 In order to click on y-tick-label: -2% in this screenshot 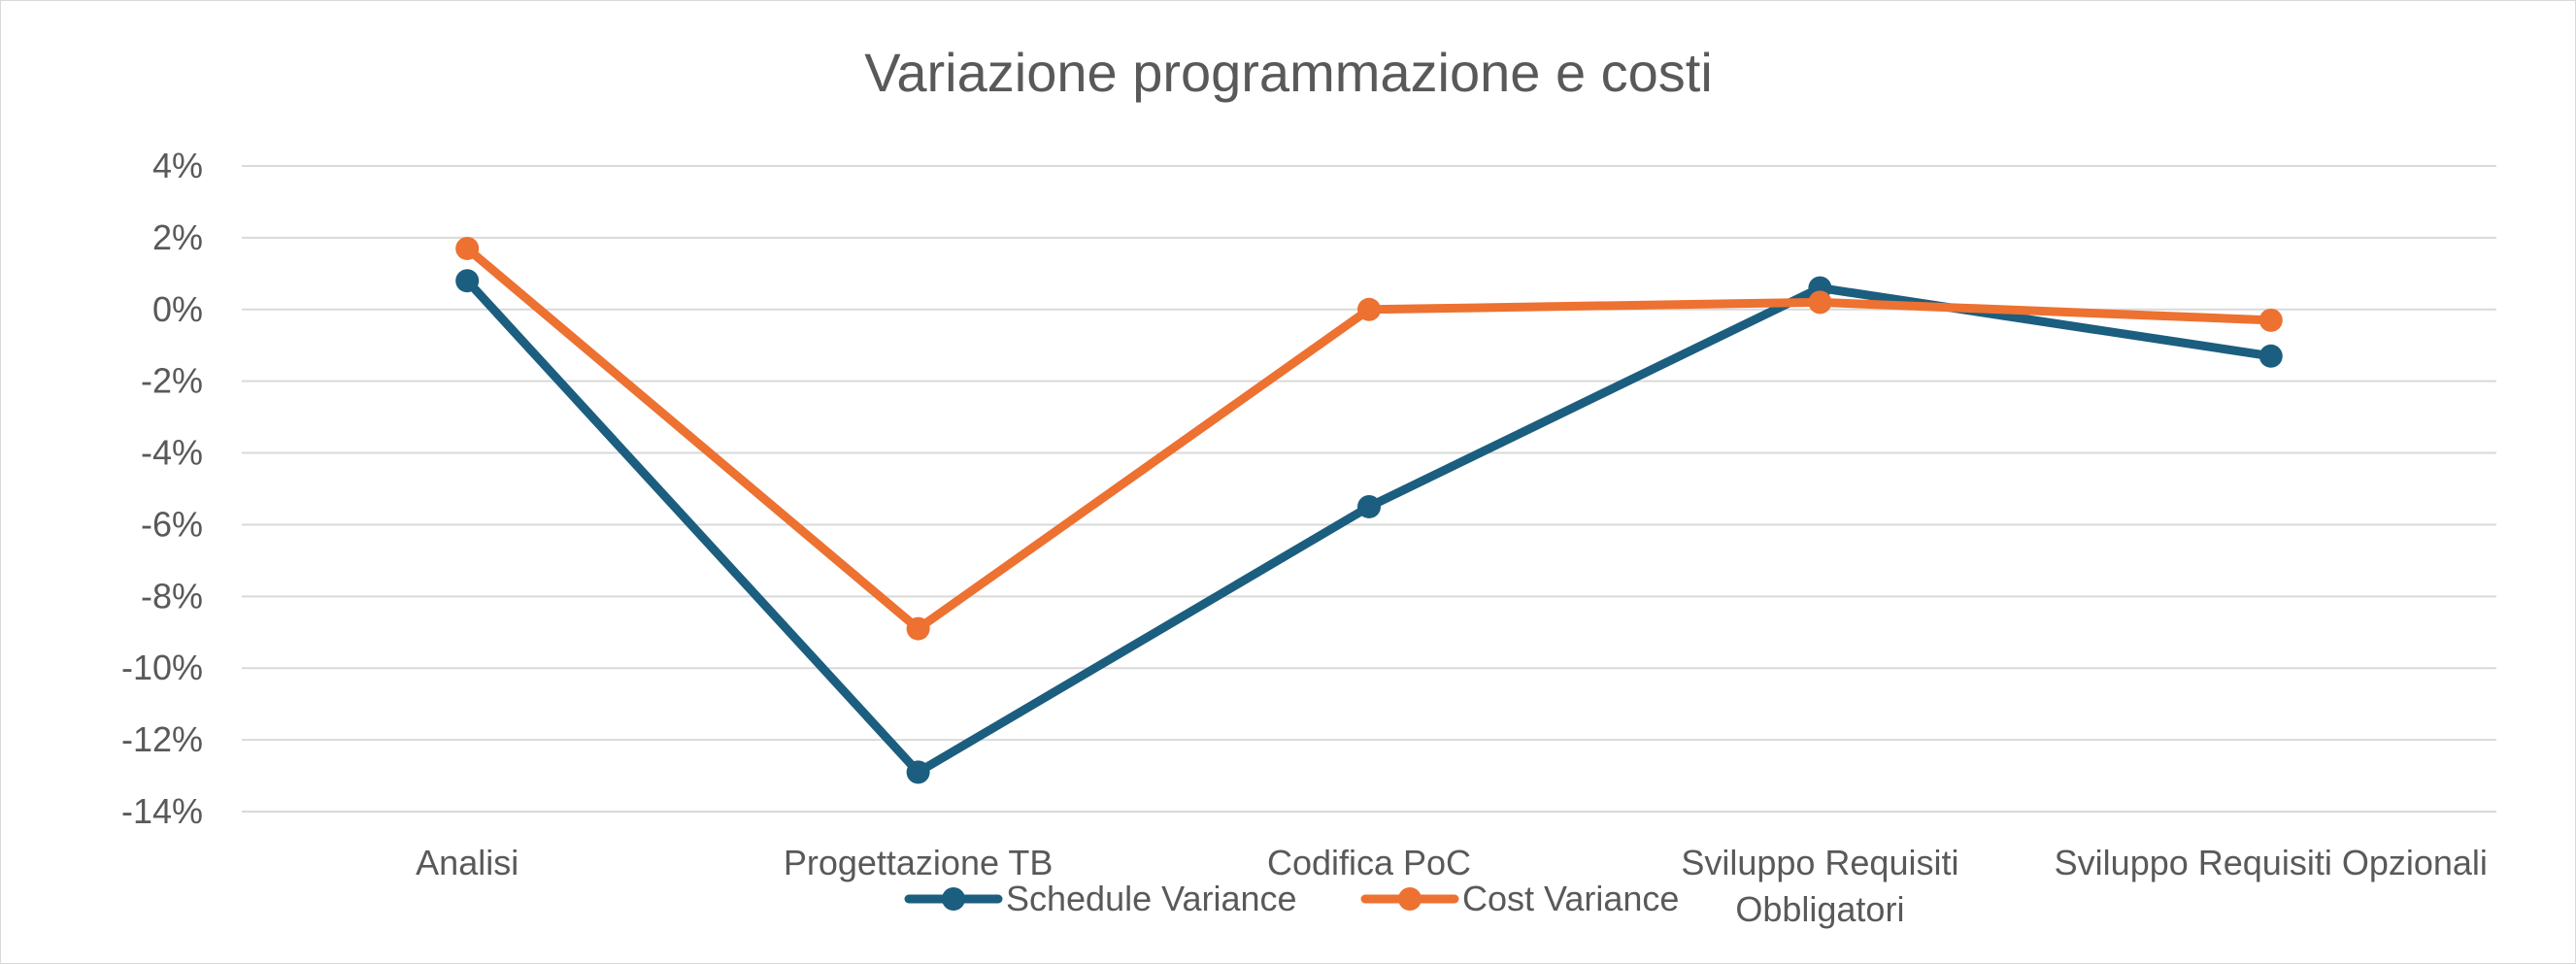, I will do `click(172, 381)`.